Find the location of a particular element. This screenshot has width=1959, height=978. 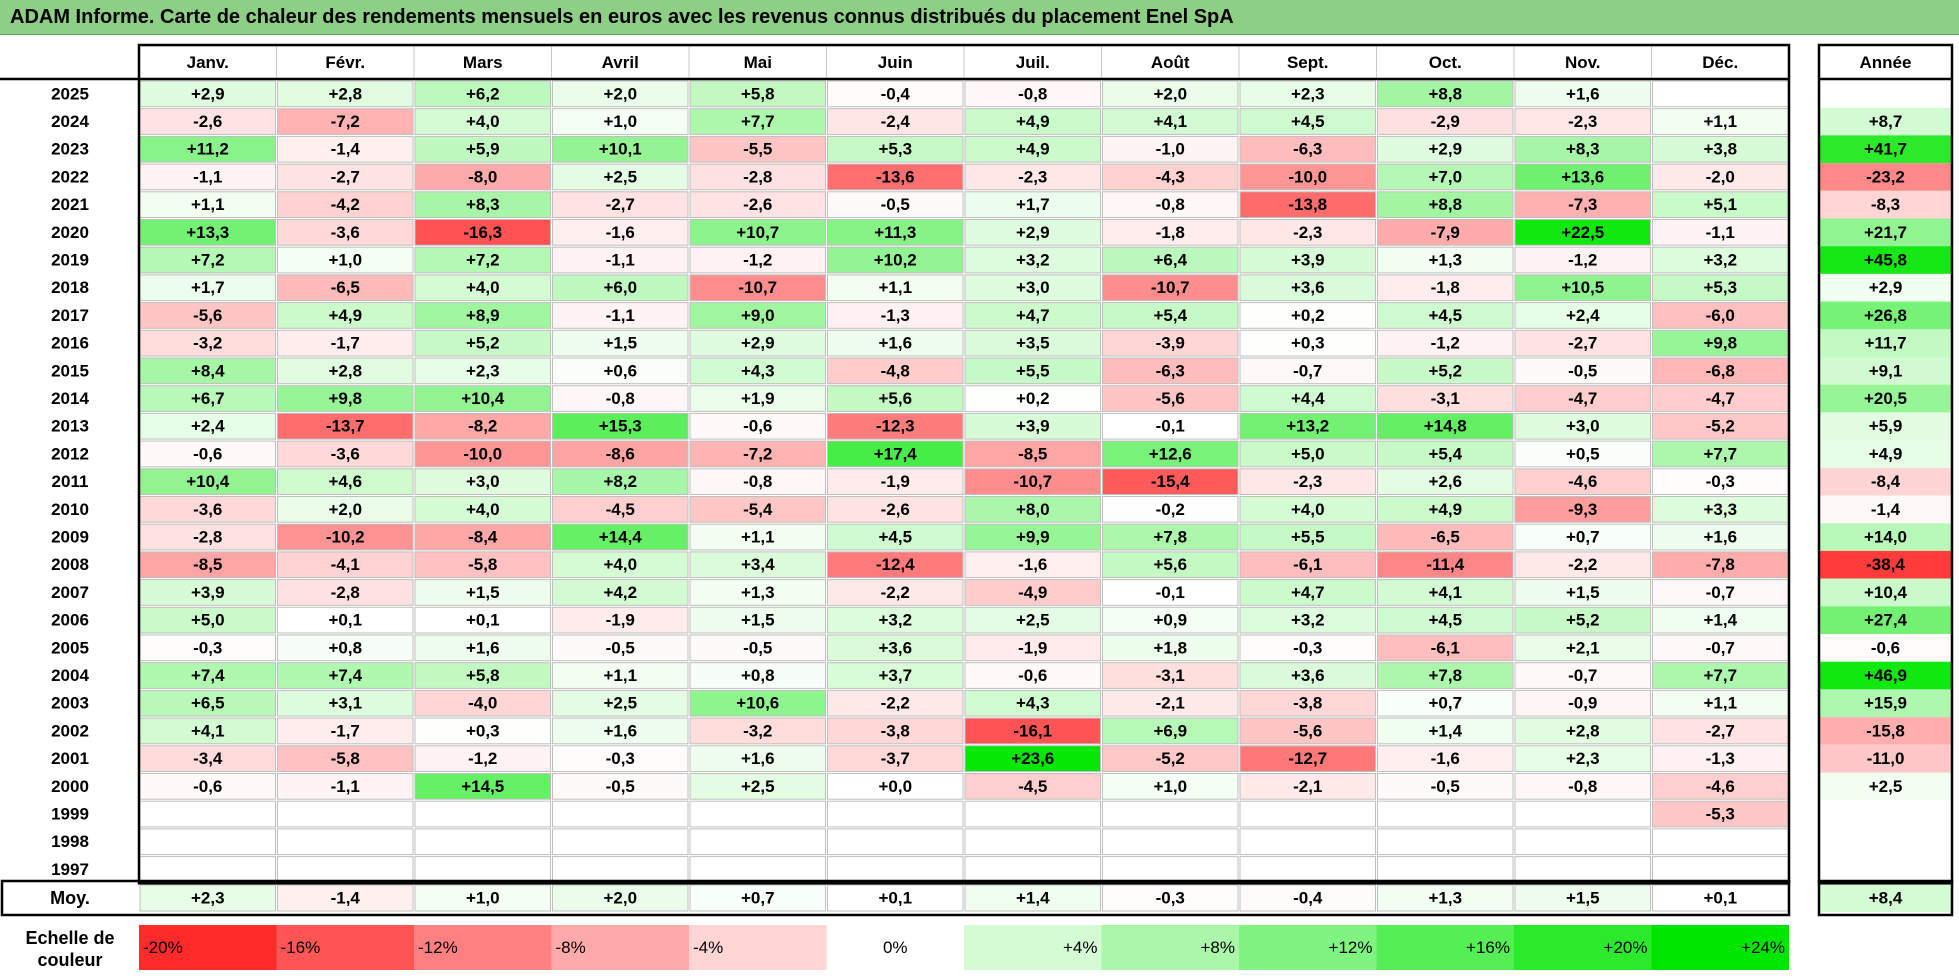

heatmap-value: -1,2 is located at coordinates (1445, 343).